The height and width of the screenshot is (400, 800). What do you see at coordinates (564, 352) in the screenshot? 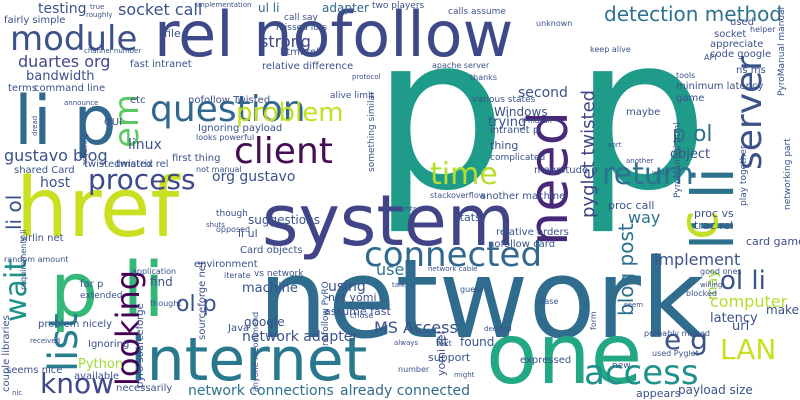
I see `word: one` at bounding box center [564, 352].